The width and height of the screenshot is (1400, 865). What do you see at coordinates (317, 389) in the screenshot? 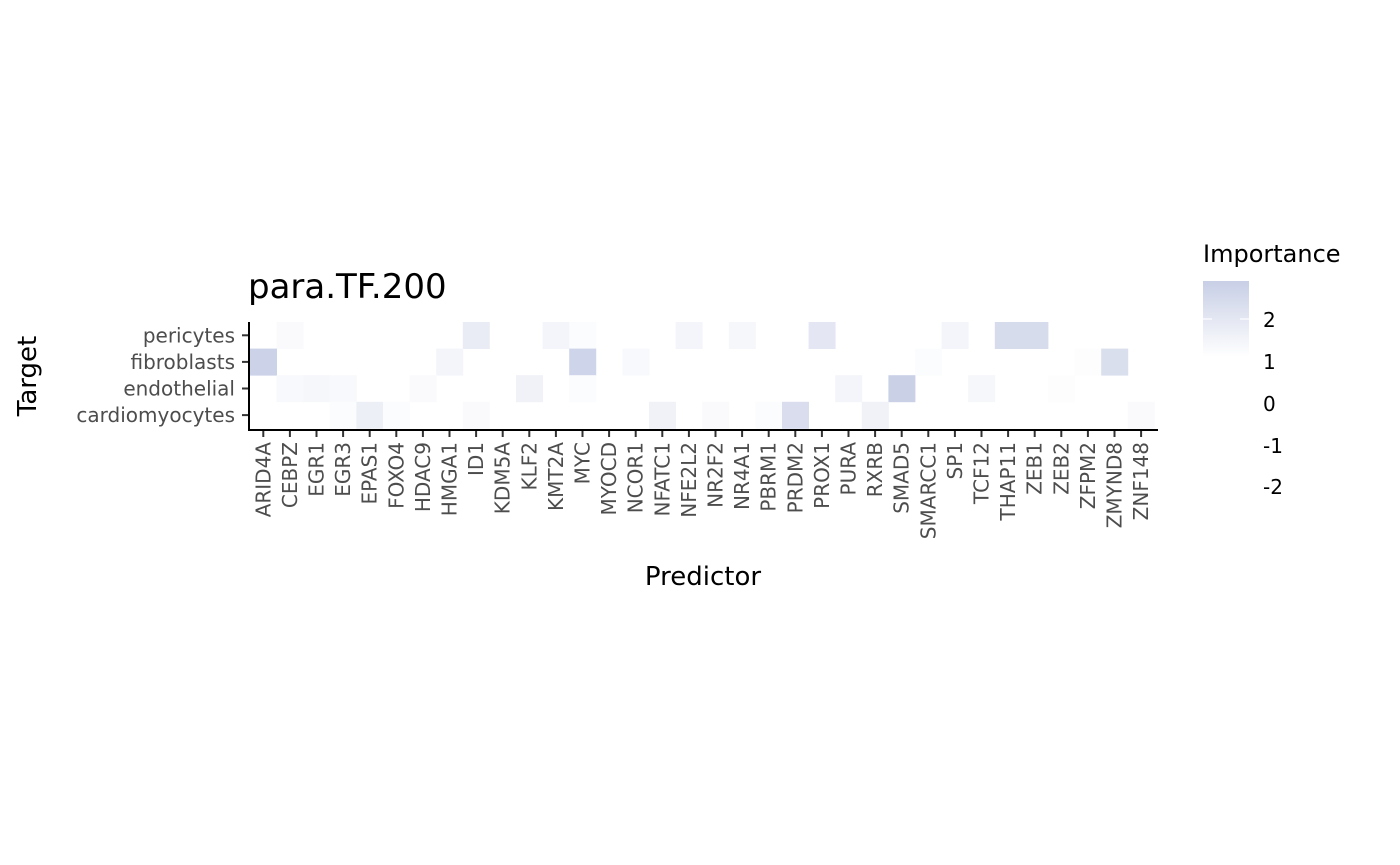
I see `heatmap-cell-endothelial-EGR1` at bounding box center [317, 389].